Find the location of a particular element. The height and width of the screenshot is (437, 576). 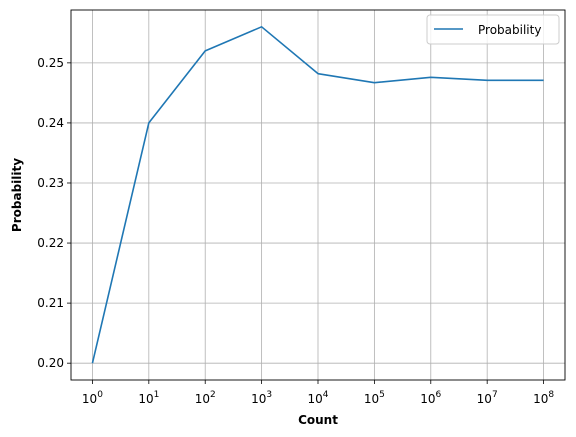

x-tick-label: 10⁰ is located at coordinates (92, 398).